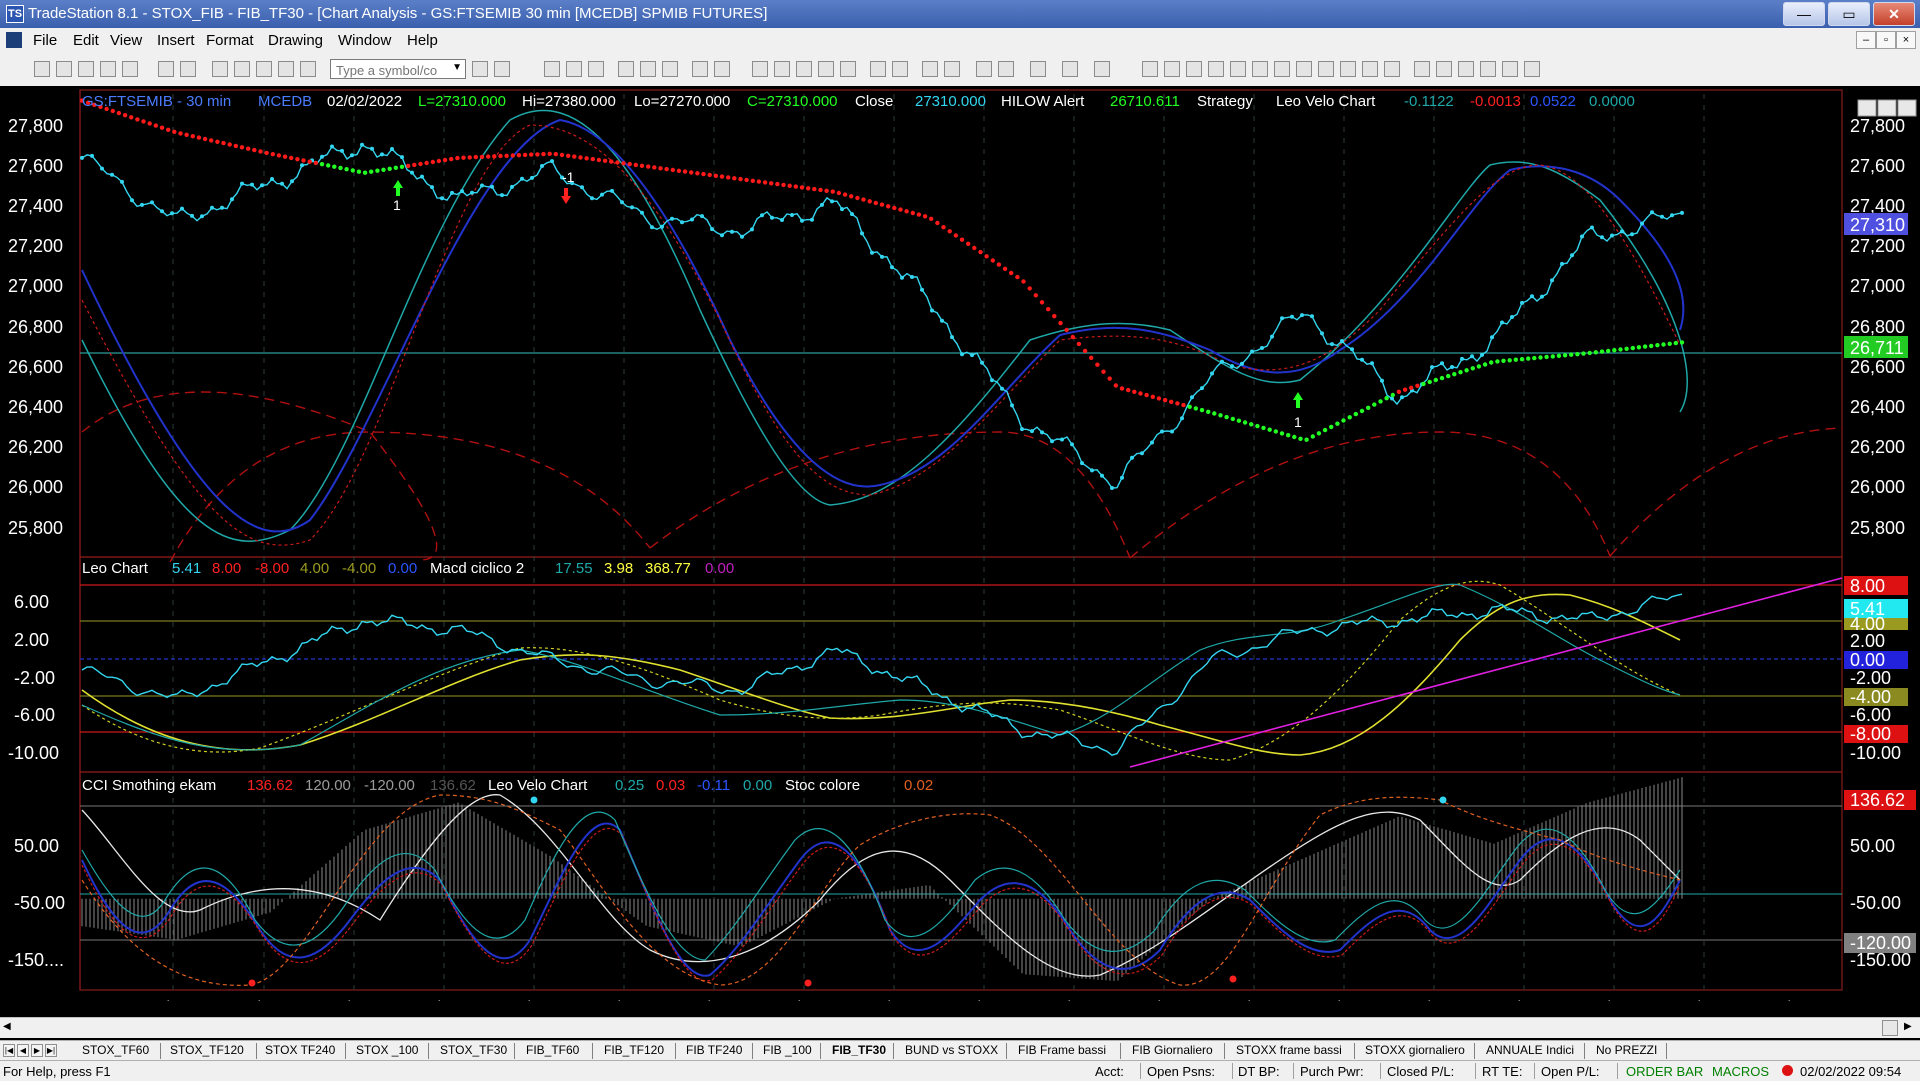 This screenshot has height=1081, width=1920. What do you see at coordinates (1289, 1050) in the screenshot?
I see `tab-stoxx-frame-bassi: STOXX frame bassi` at bounding box center [1289, 1050].